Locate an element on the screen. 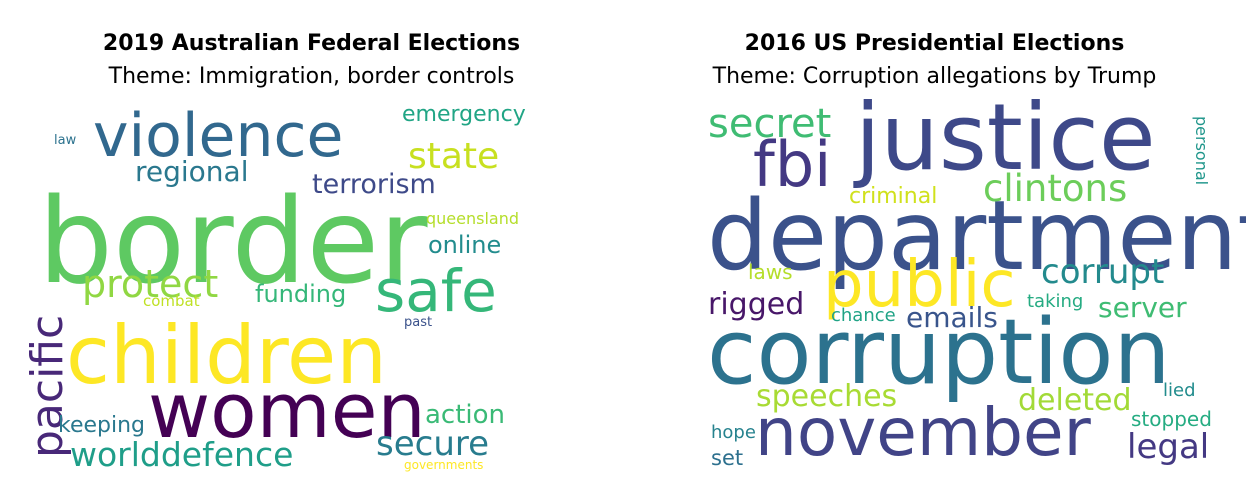 This screenshot has height=497, width=1246. word-november: november is located at coordinates (923, 432).